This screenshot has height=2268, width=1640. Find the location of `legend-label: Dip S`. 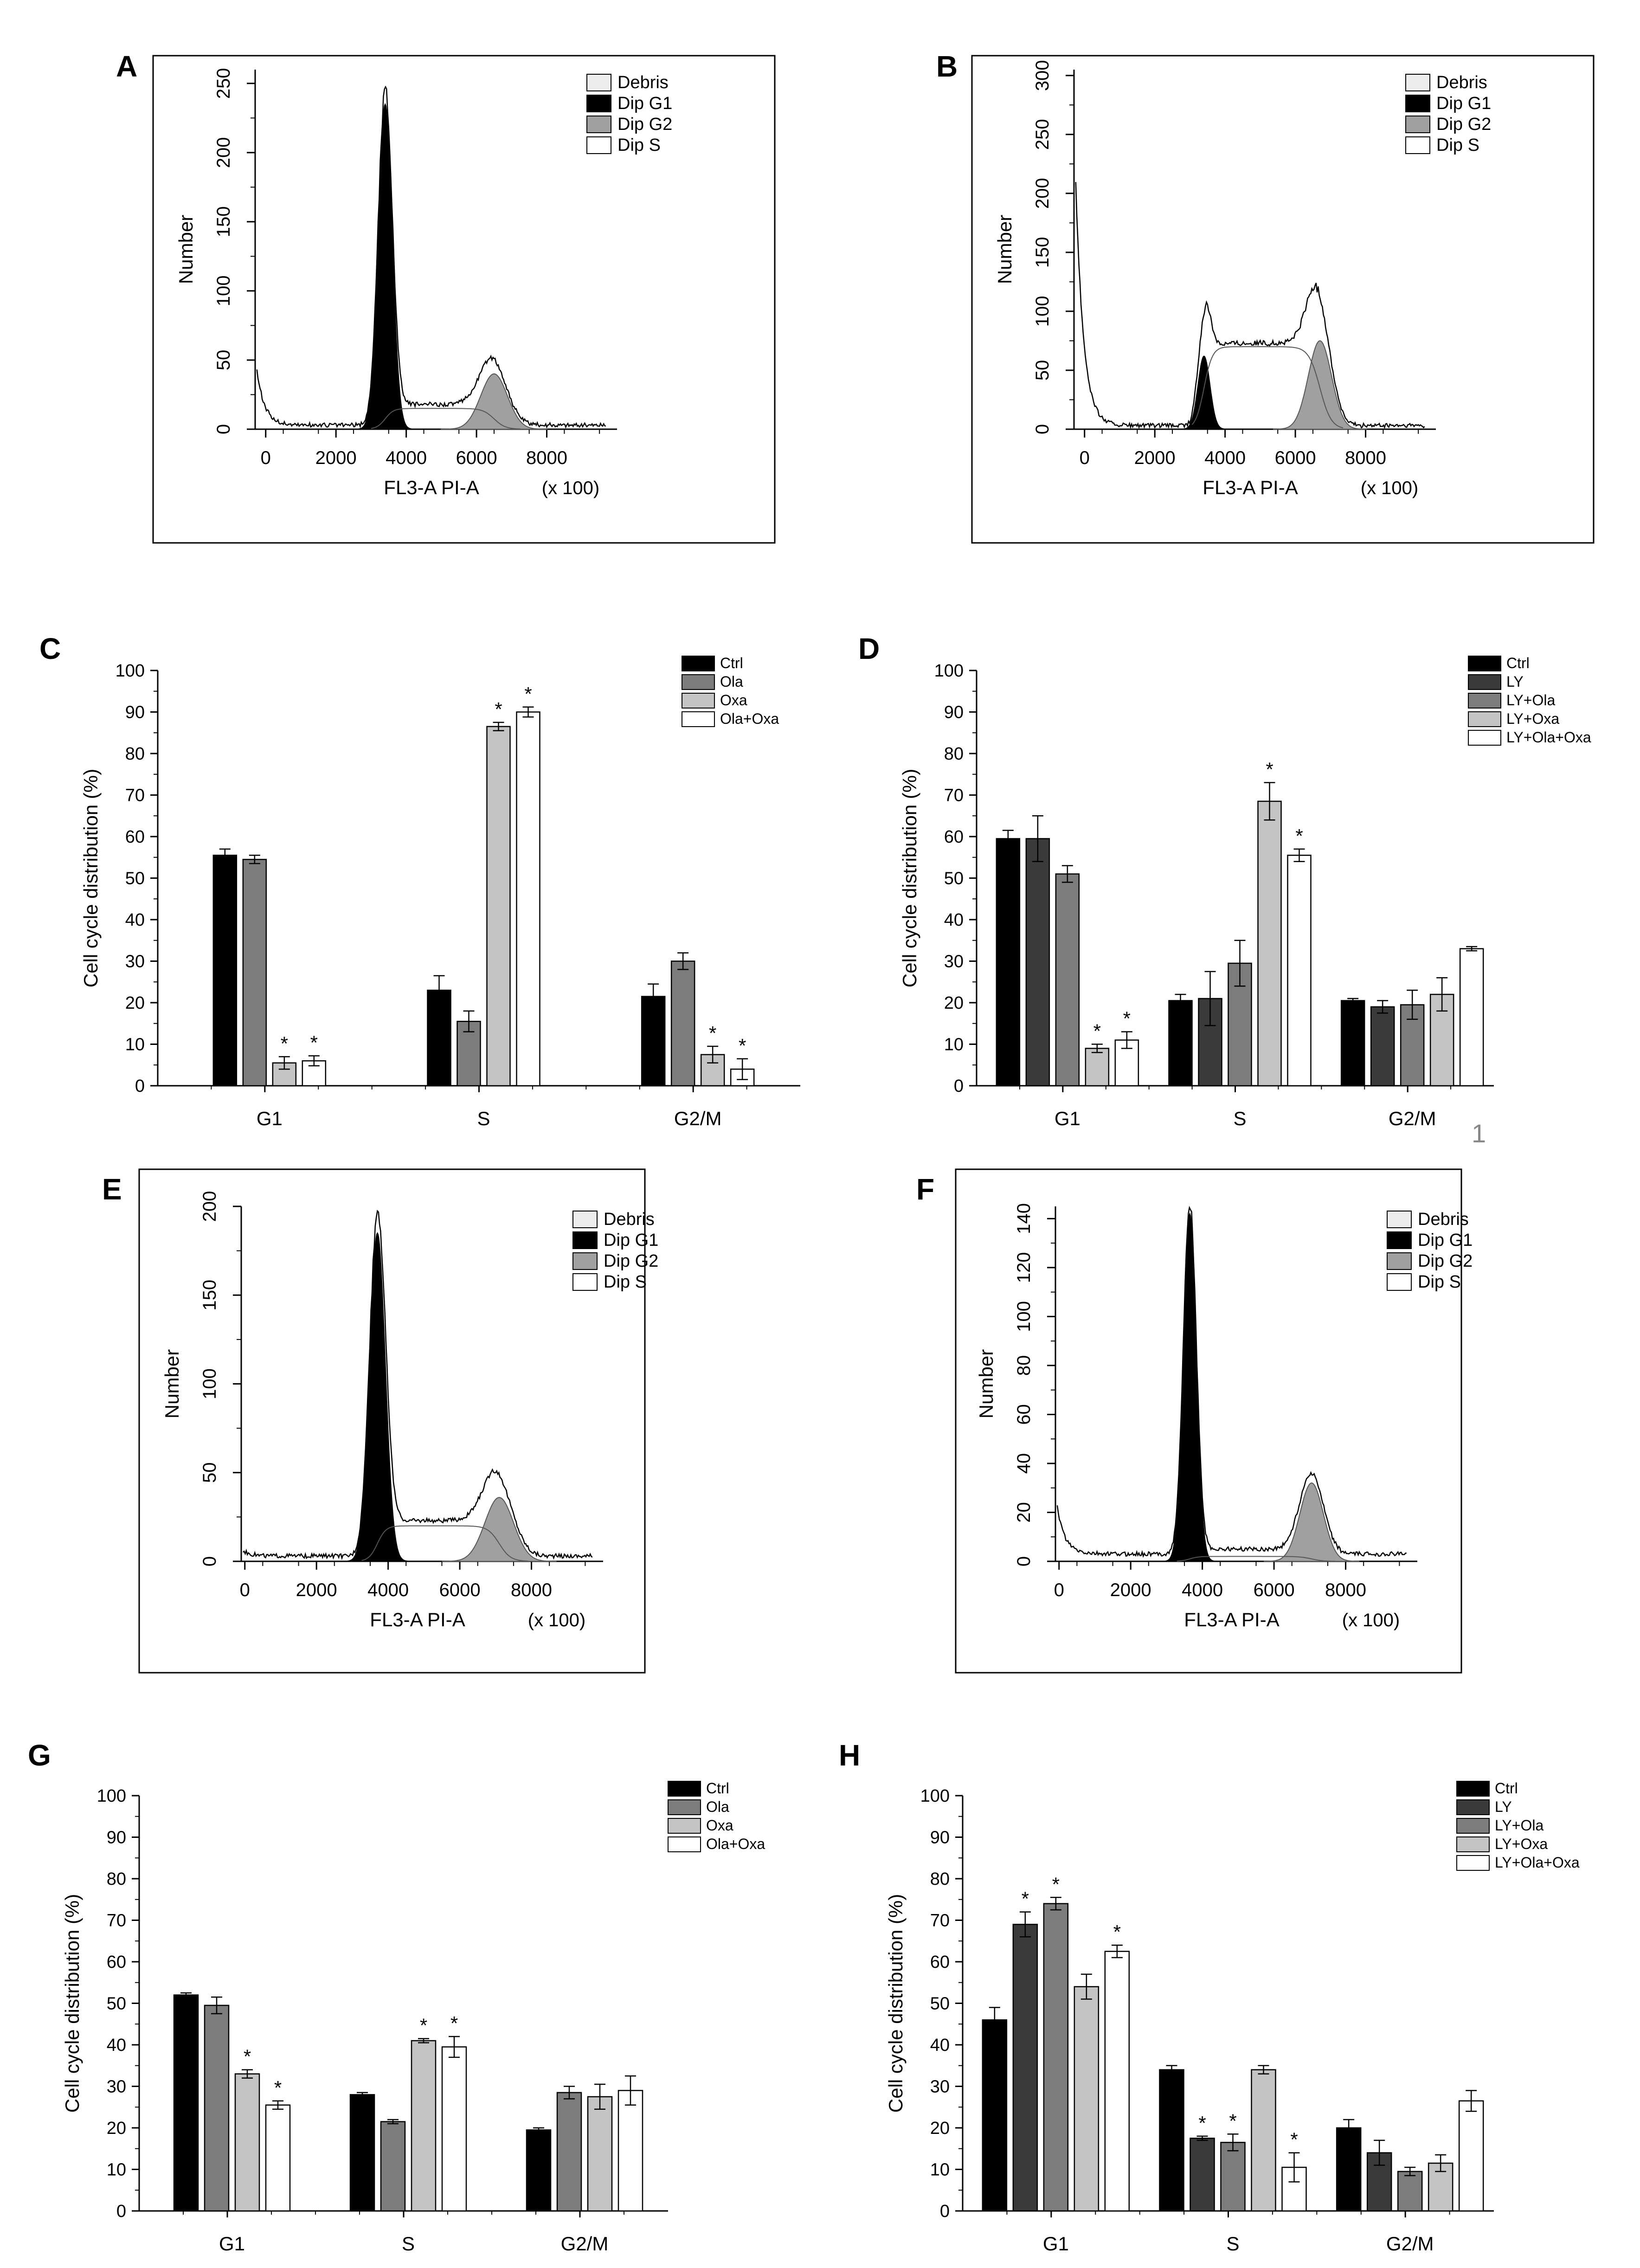

legend-label: Dip S is located at coordinates (639, 145).